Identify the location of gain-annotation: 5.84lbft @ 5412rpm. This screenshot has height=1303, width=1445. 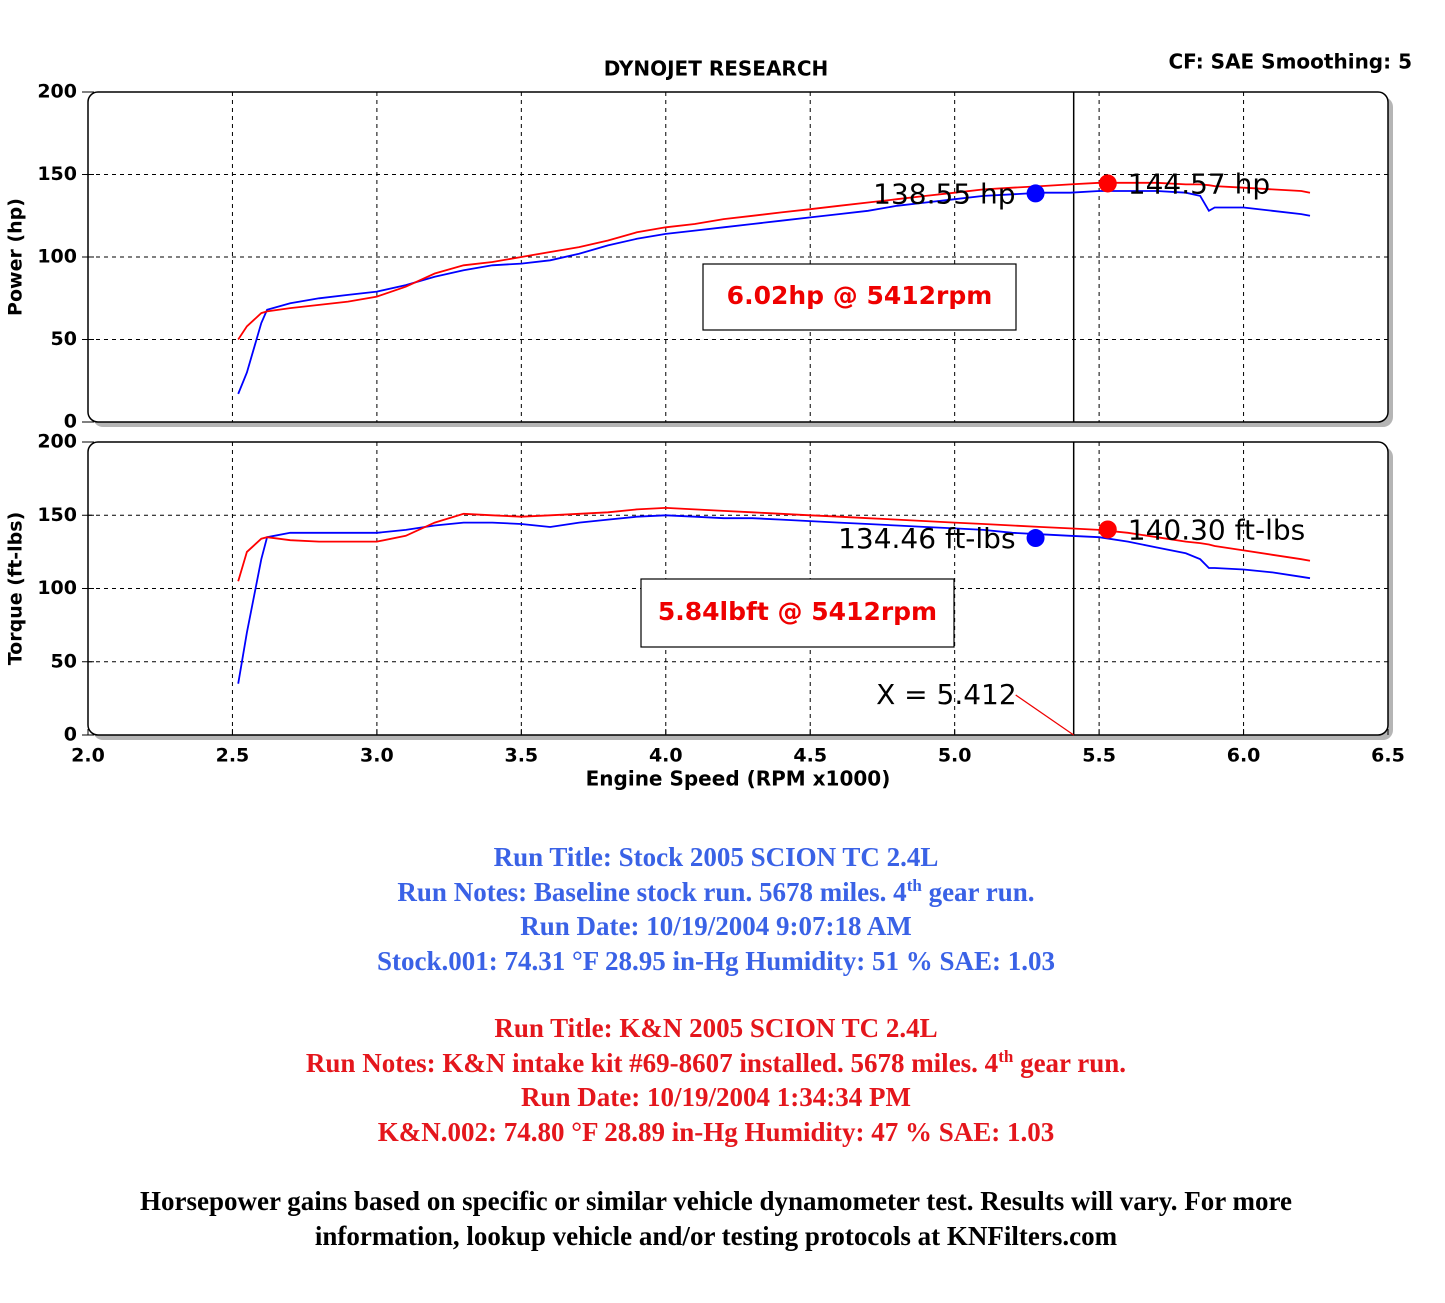
(797, 611).